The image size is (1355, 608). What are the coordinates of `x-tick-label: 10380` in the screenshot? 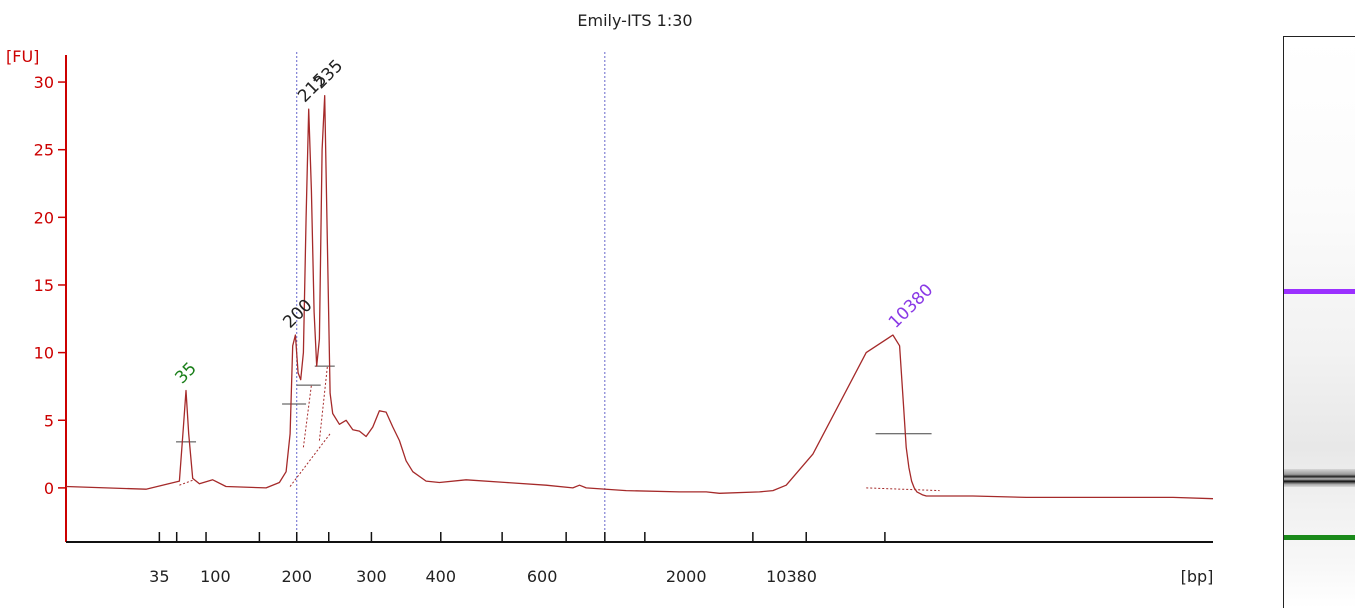 It's located at (791, 576).